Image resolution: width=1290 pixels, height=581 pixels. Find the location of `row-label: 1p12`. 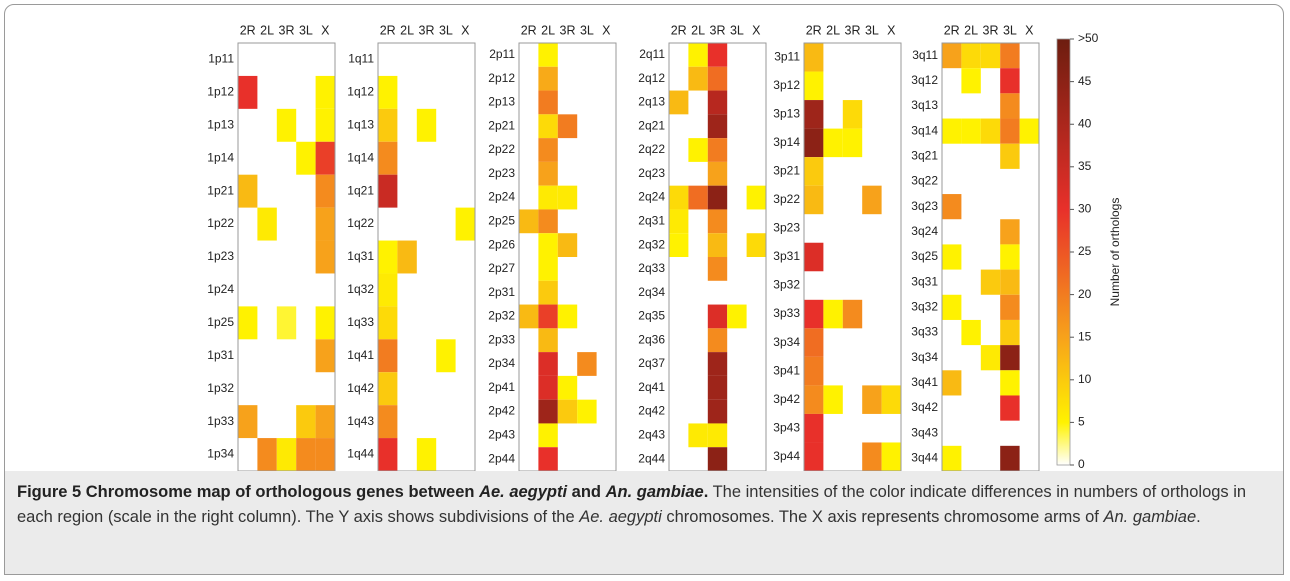

row-label: 1p12 is located at coordinates (220, 92).